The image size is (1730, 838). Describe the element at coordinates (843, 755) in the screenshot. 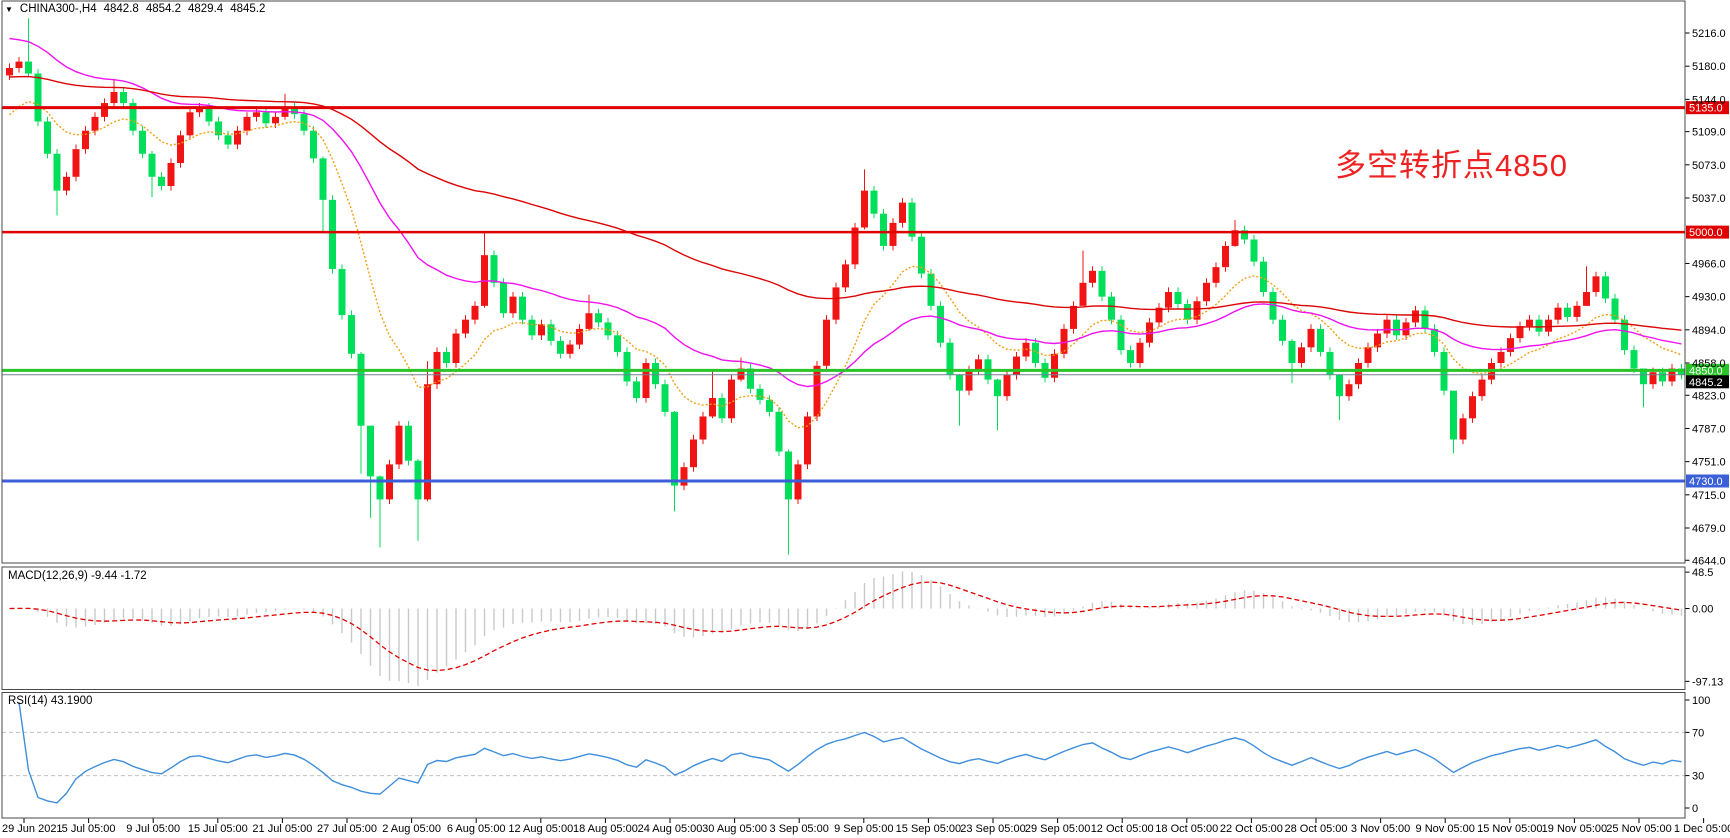

I see `rsi-pane-border` at that location.